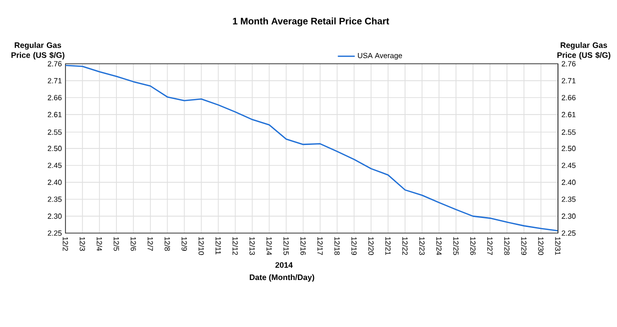 The image size is (617, 327). What do you see at coordinates (311, 22) in the screenshot?
I see `chart-title: 1 Month Average Retail Price Chart` at bounding box center [311, 22].